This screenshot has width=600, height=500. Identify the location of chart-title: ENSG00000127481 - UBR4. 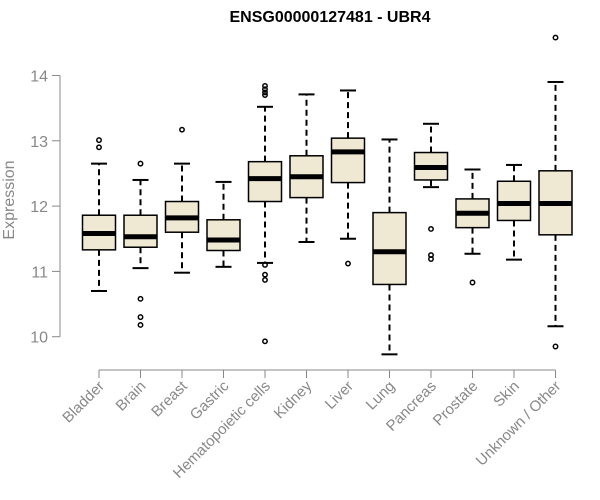
(329, 17).